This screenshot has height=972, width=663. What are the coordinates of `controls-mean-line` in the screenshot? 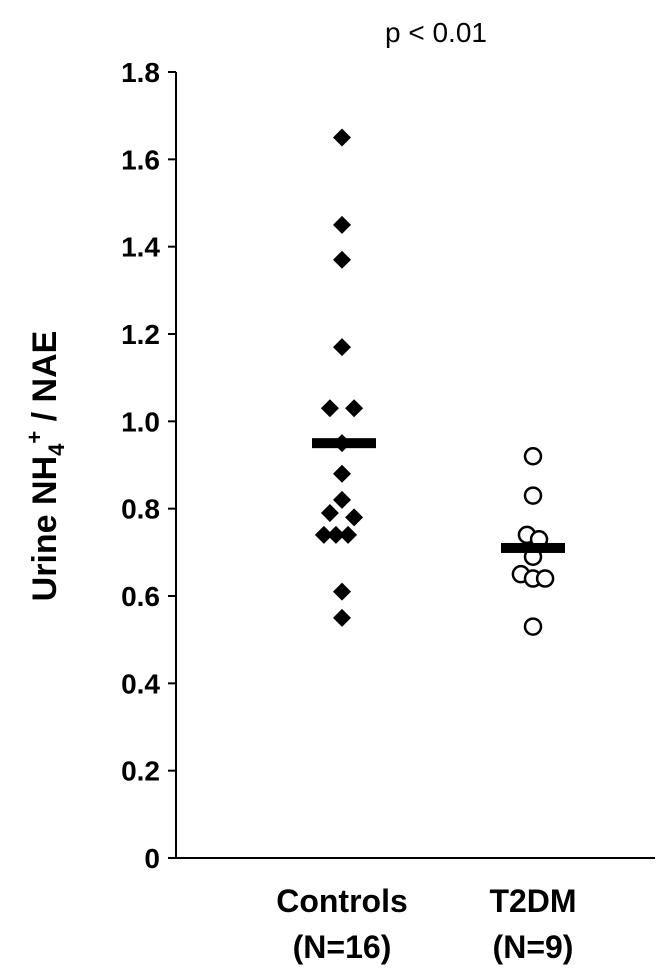 It's located at (344, 443).